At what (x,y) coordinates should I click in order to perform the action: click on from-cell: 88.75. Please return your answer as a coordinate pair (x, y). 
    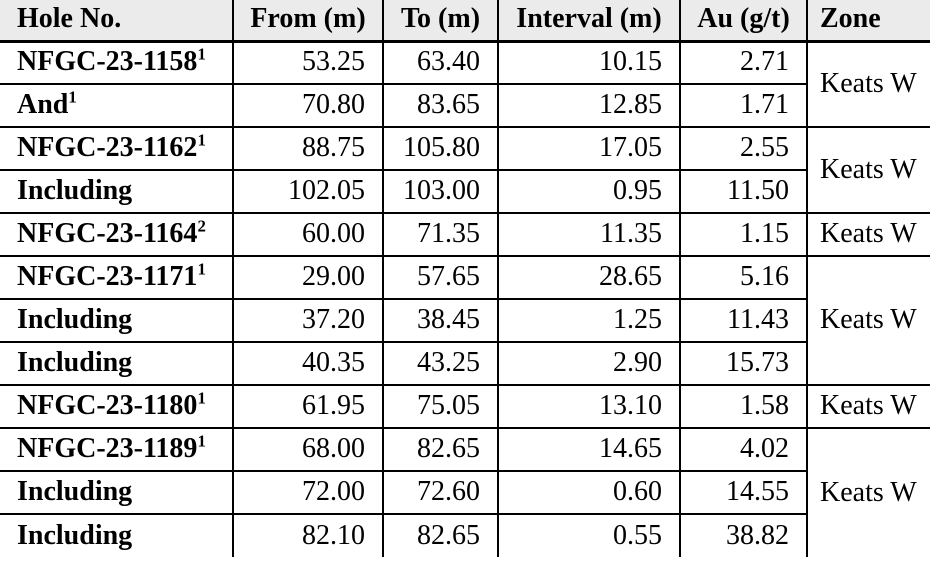
    Looking at the image, I should click on (307, 149).